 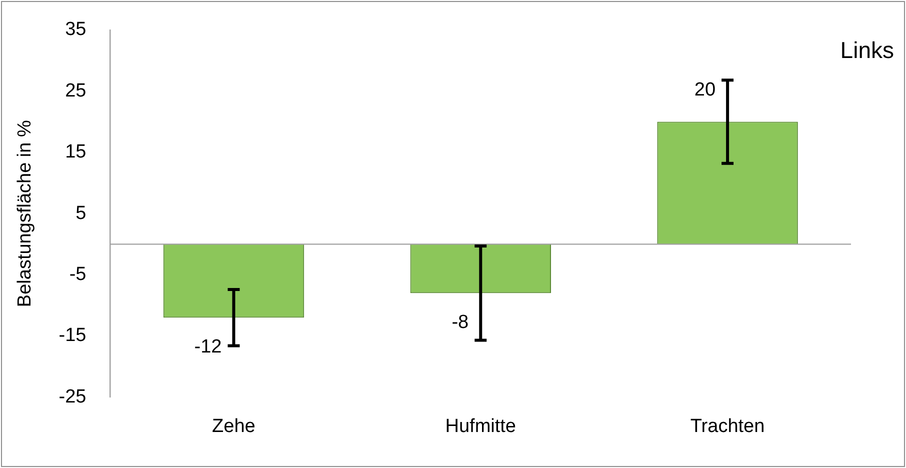 What do you see at coordinates (75, 29) in the screenshot?
I see `y-tick-label: 35` at bounding box center [75, 29].